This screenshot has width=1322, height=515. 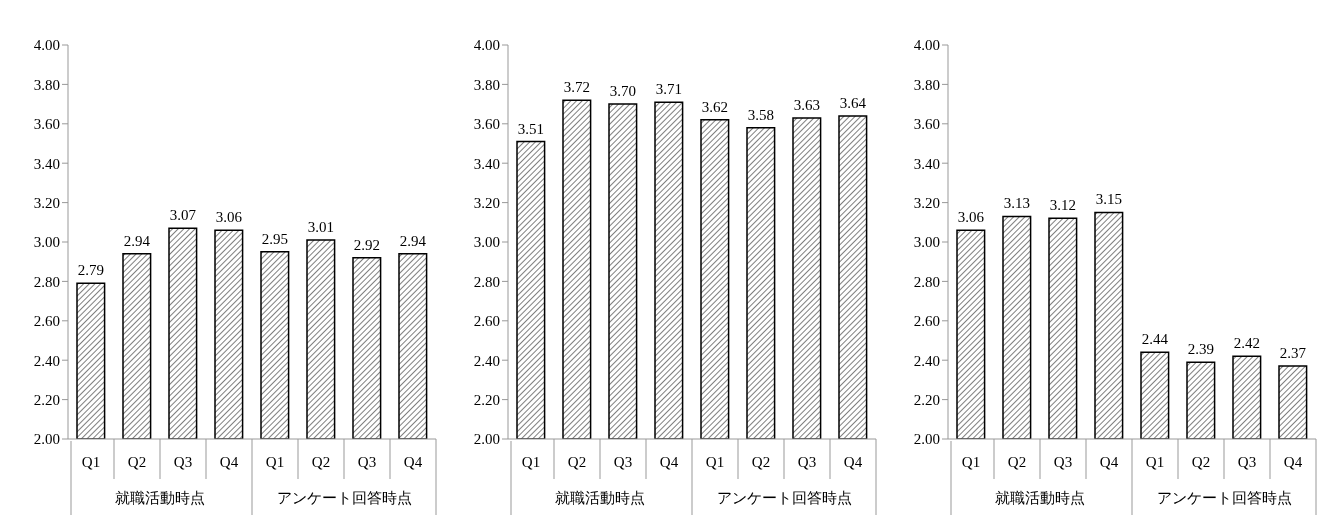 I want to click on data-label: 3.07, so click(x=183, y=215).